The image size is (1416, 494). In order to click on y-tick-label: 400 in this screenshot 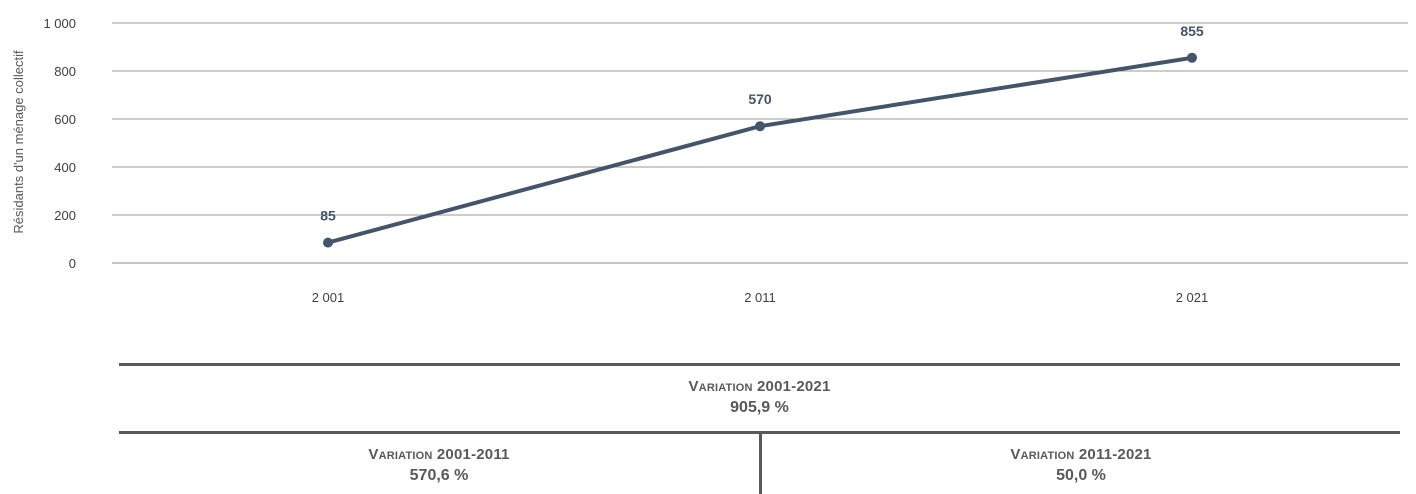, I will do `click(65, 167)`.